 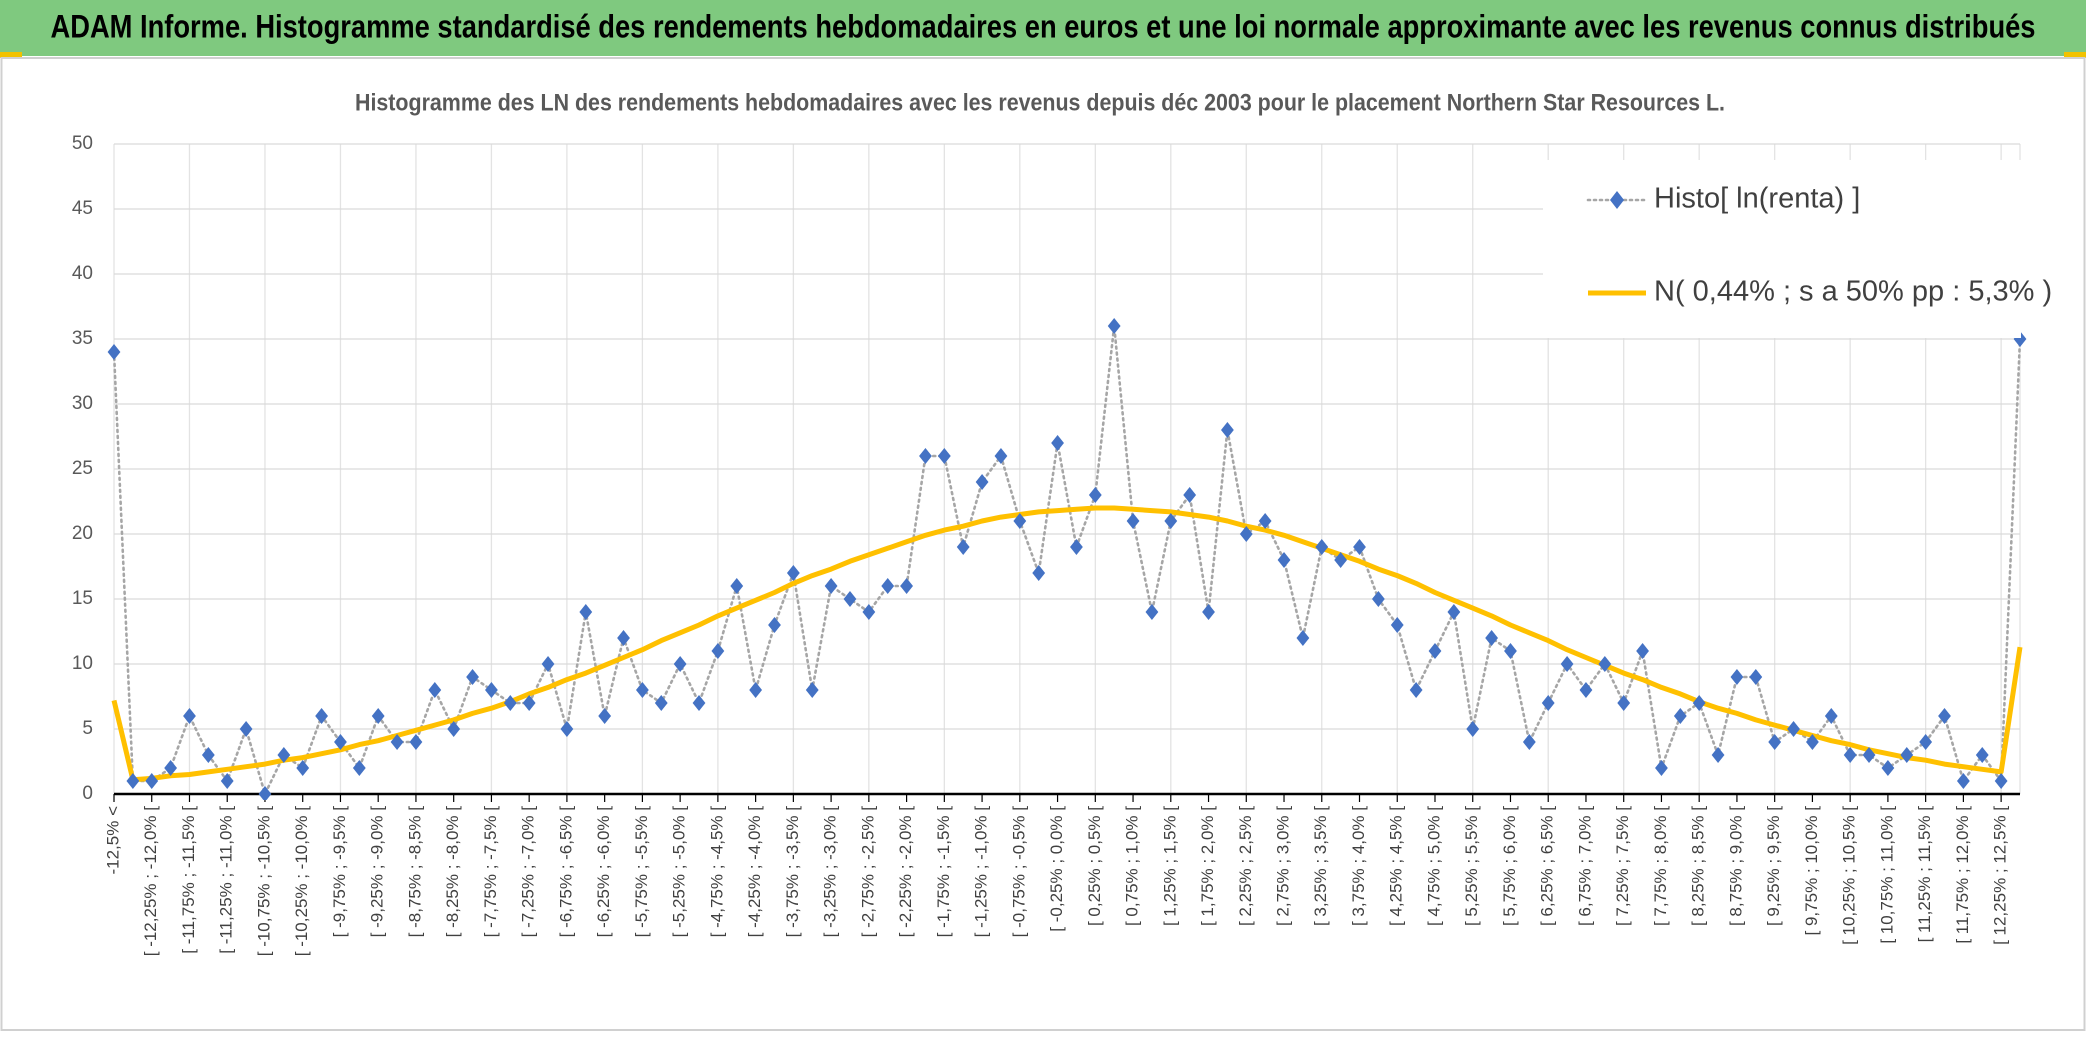 What do you see at coordinates (82, 143) in the screenshot?
I see `y-tick-label: 50` at bounding box center [82, 143].